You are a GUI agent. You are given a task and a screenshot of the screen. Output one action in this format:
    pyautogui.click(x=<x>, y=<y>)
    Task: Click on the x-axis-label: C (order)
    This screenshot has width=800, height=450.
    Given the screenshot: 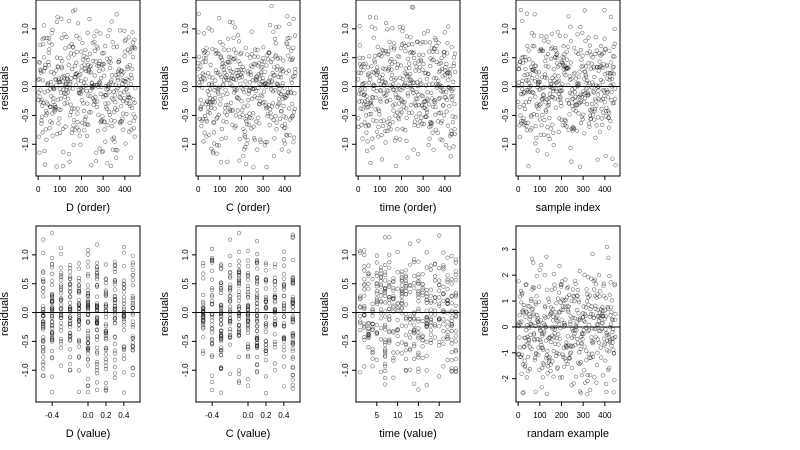 What is the action you would take?
    pyautogui.click(x=248, y=208)
    